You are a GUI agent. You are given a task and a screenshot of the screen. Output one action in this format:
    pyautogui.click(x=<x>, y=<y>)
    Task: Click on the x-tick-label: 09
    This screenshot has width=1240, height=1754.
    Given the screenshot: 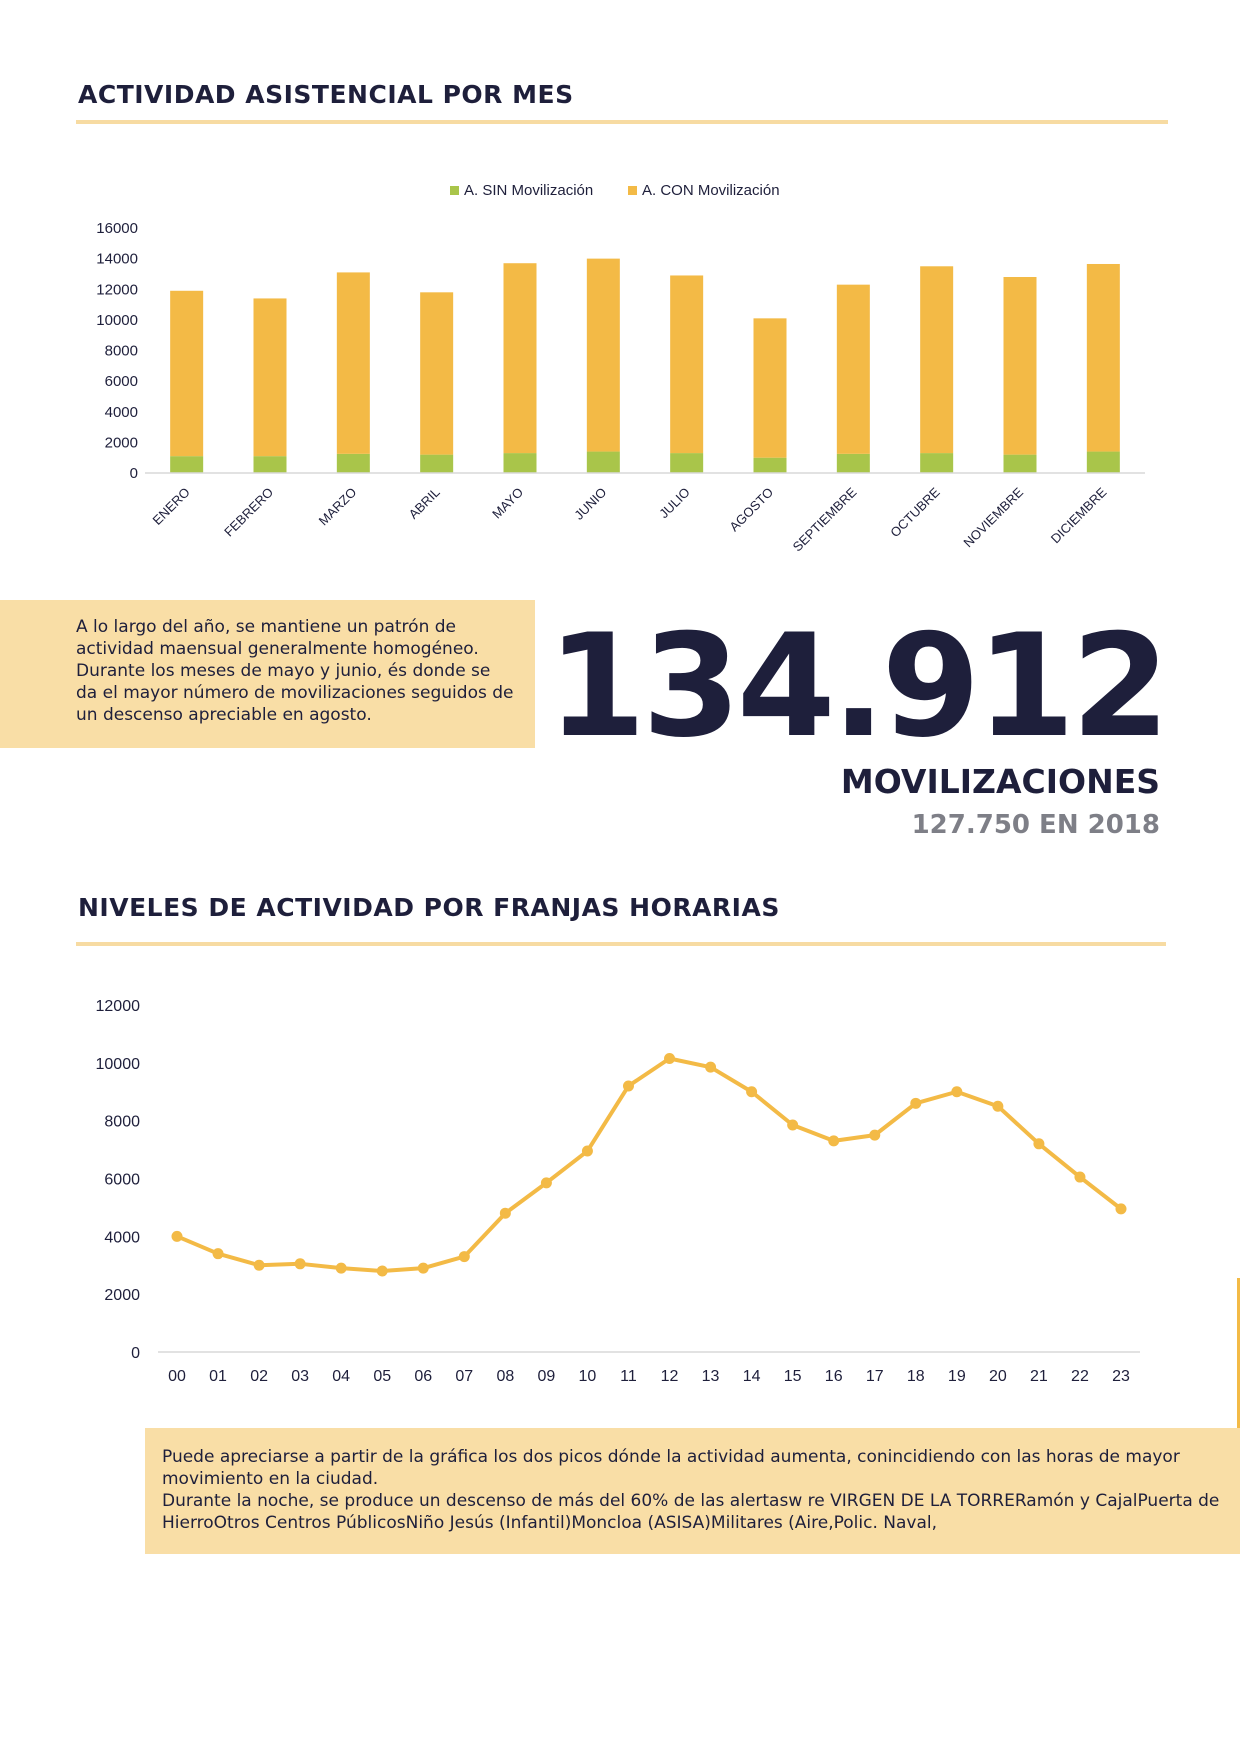 What is the action you would take?
    pyautogui.click(x=546, y=1376)
    